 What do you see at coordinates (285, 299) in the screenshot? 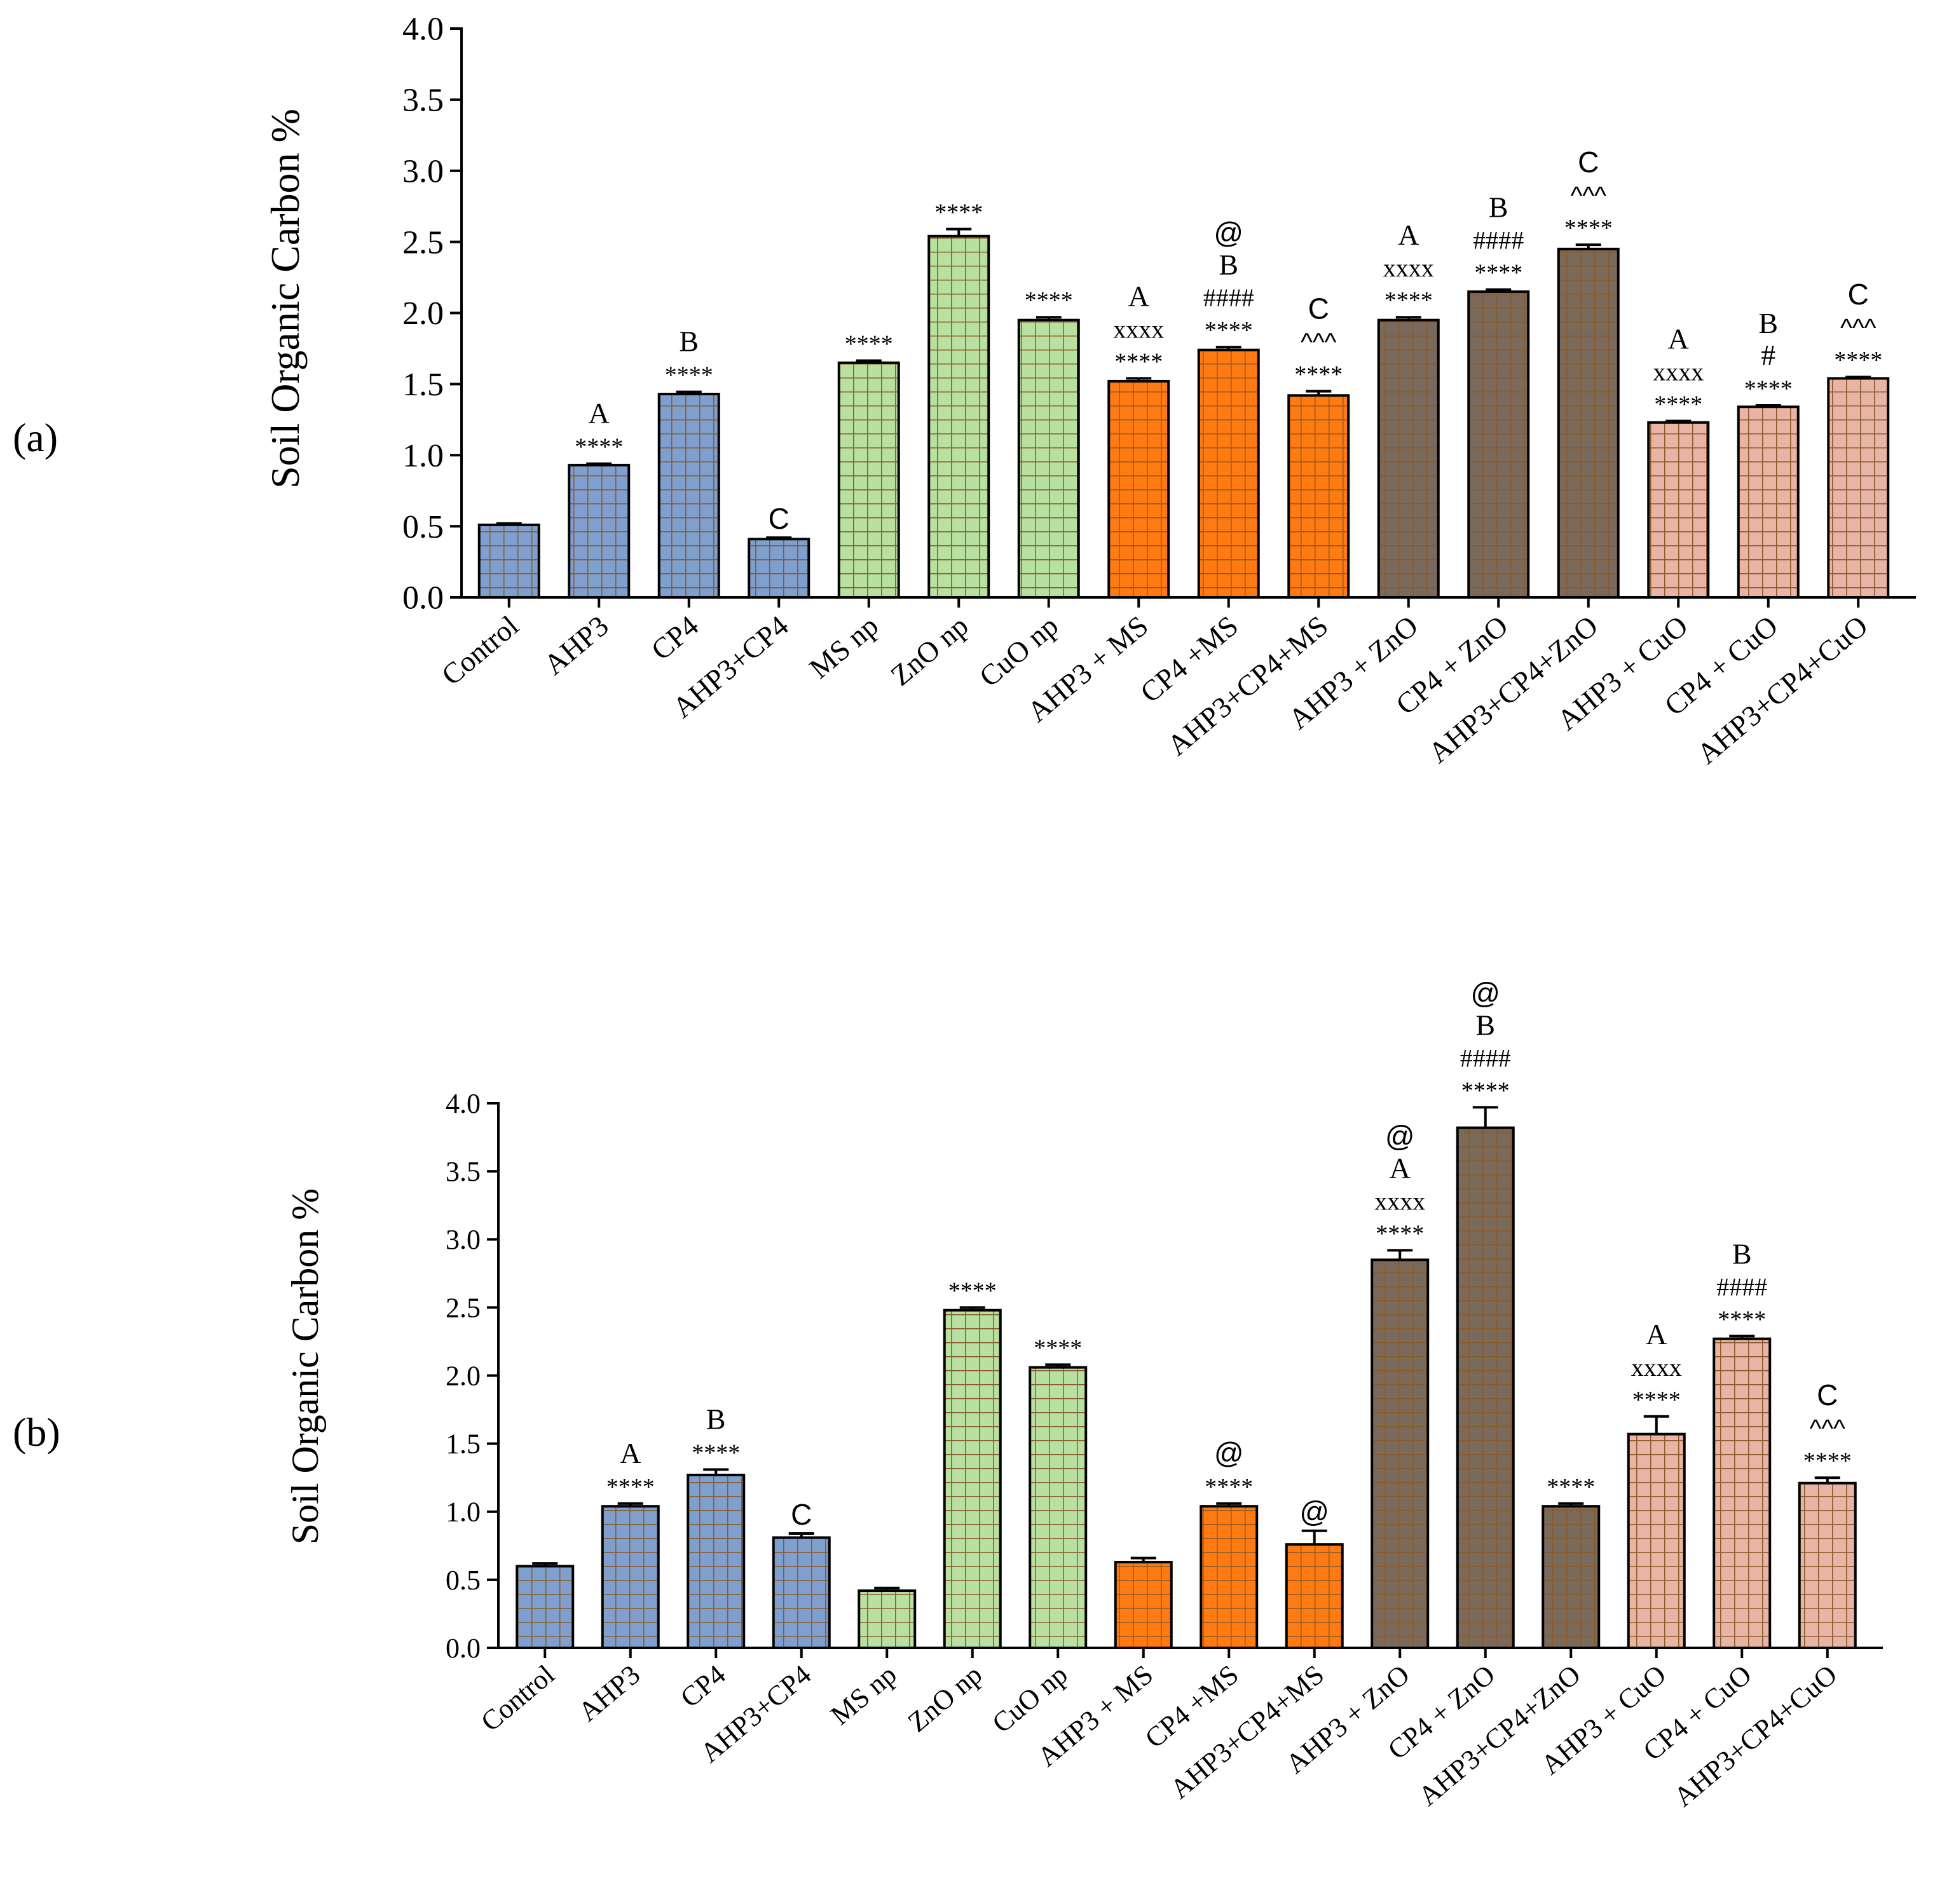
I see `y-axis-label: Soil Organic Carbon %` at bounding box center [285, 299].